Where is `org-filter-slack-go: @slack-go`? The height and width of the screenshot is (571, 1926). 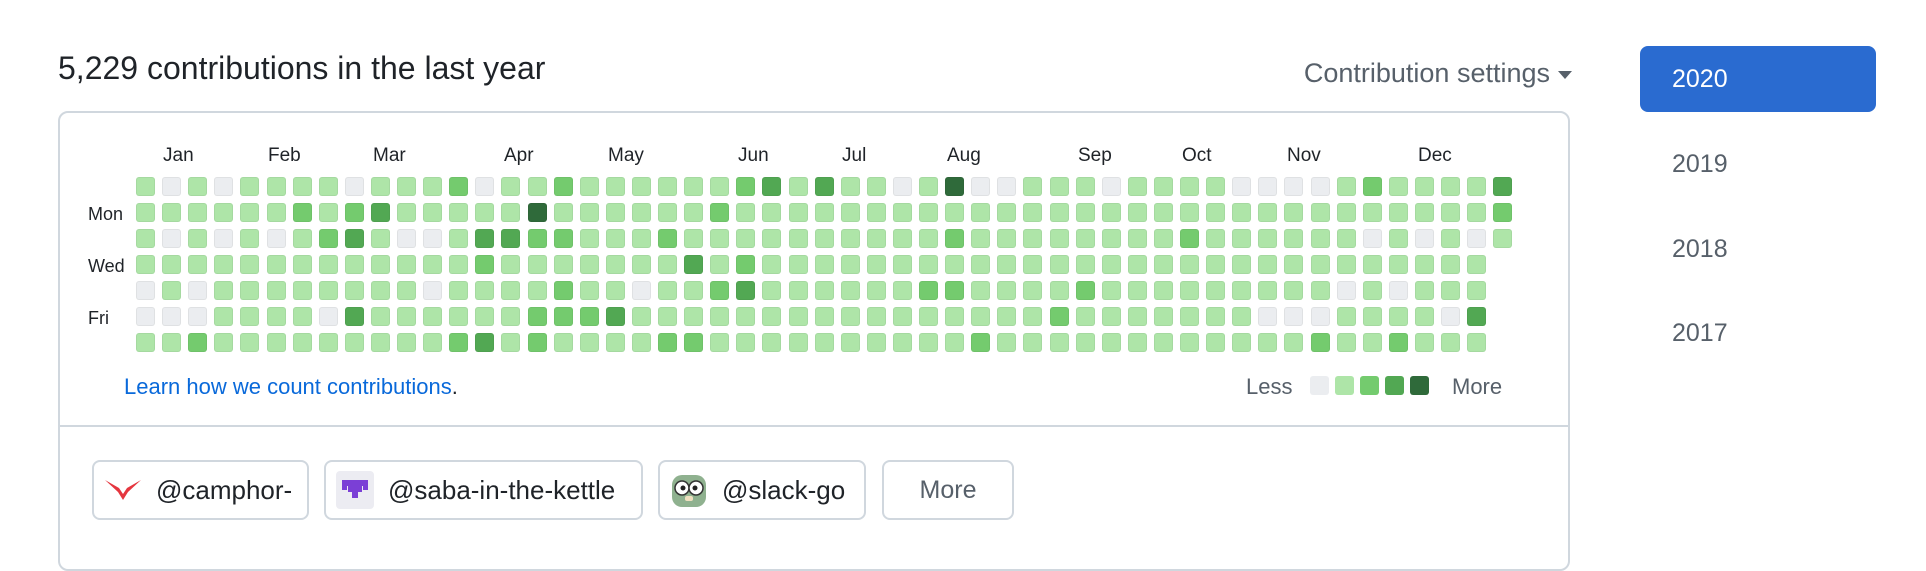 org-filter-slack-go: @slack-go is located at coordinates (762, 490).